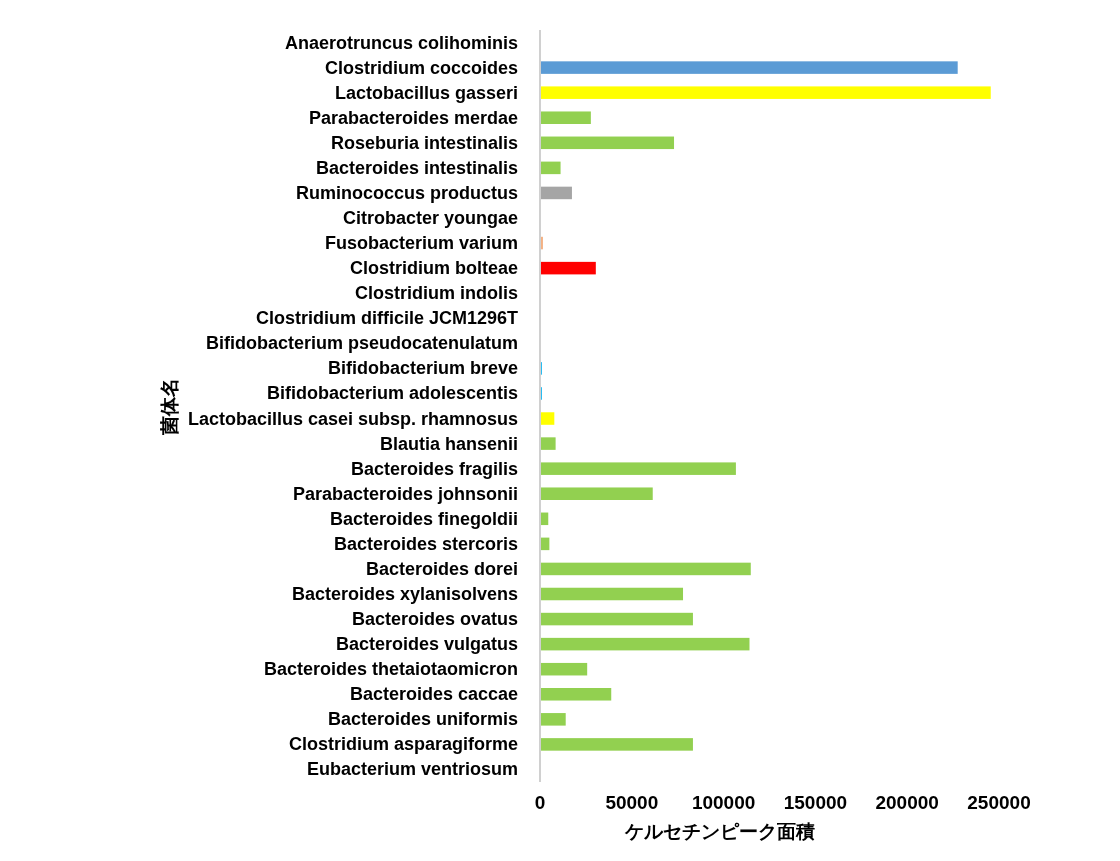 This screenshot has width=1120, height=861. Describe the element at coordinates (441, 568) in the screenshot. I see `y-tick-label: Bacteroides dorei` at that location.